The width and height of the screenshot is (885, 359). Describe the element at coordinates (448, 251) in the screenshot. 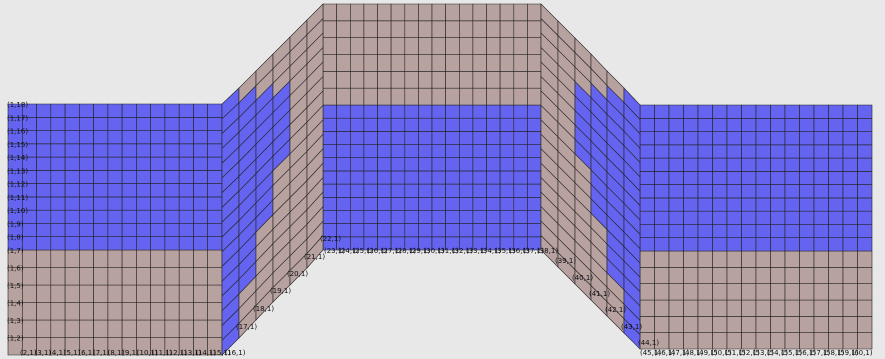

I see `node-label-top-floor: (31,1)` at that location.